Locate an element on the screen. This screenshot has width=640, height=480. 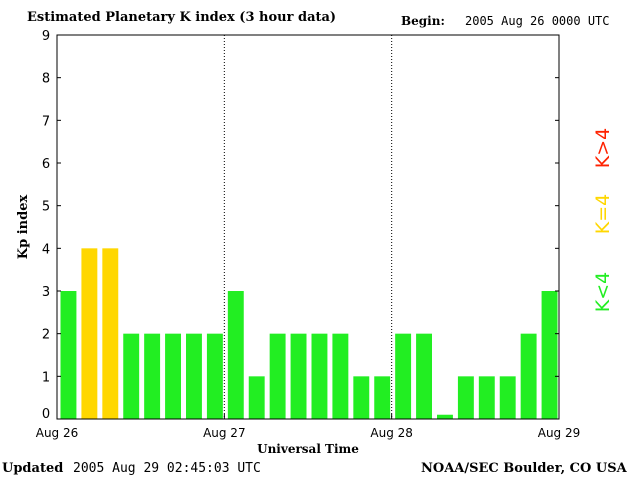
updated-value: 2005 Aug 29 02:45:03 UTC is located at coordinates (167, 468).